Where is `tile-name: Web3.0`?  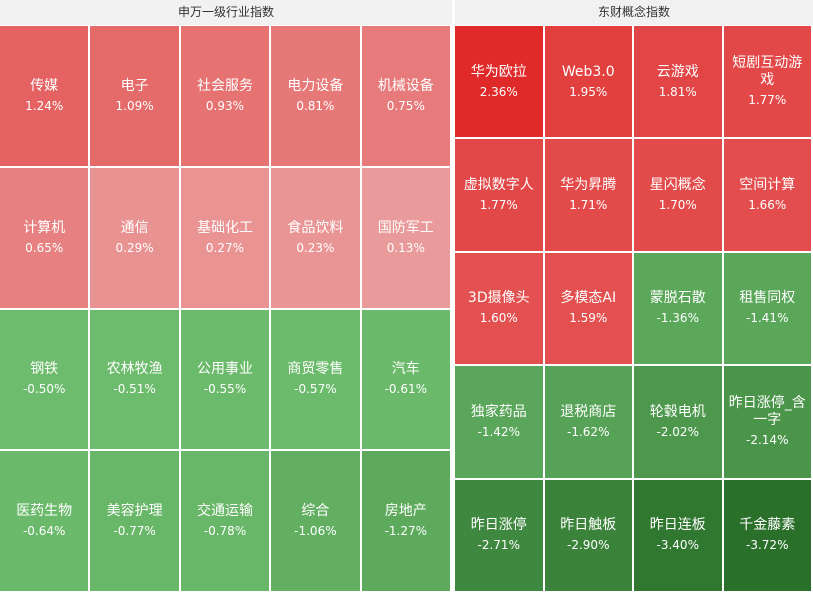
tile-name: Web3.0 is located at coordinates (588, 71).